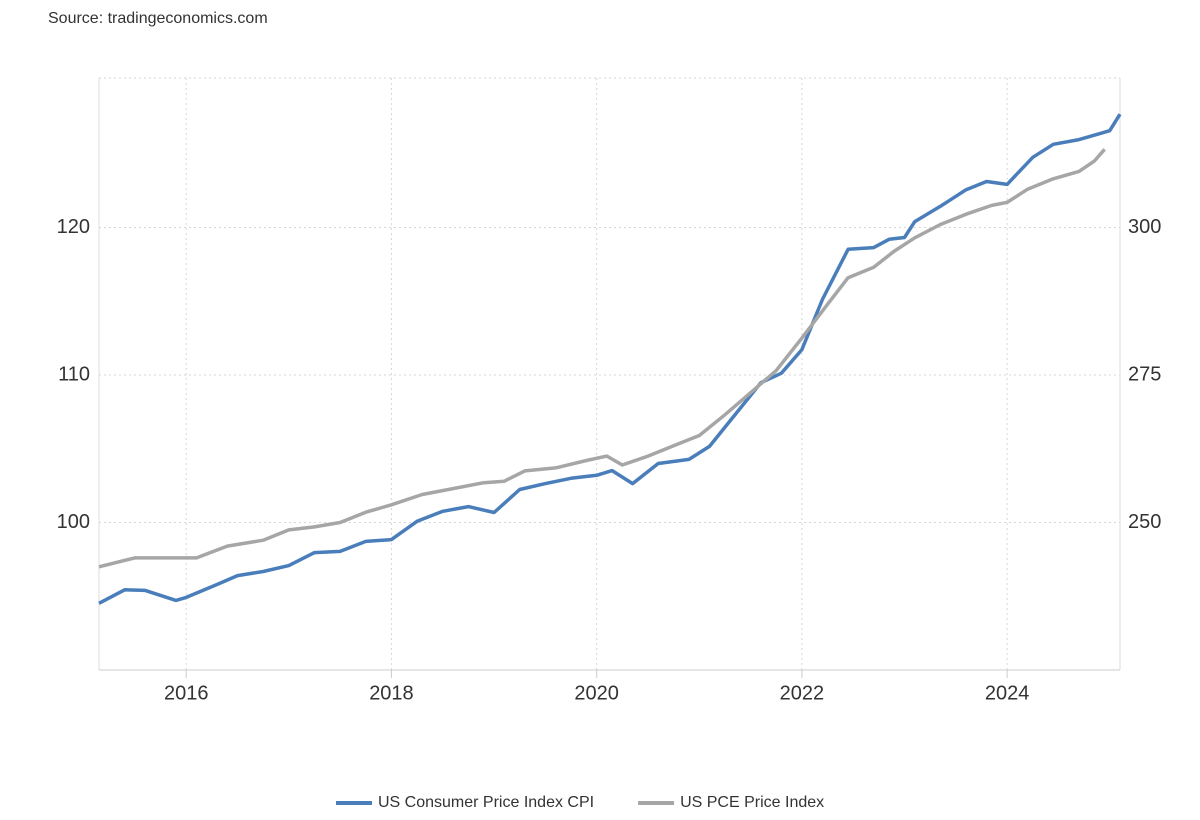 The height and width of the screenshot is (820, 1200). What do you see at coordinates (1007, 693) in the screenshot?
I see `x-tick-label: 2024` at bounding box center [1007, 693].